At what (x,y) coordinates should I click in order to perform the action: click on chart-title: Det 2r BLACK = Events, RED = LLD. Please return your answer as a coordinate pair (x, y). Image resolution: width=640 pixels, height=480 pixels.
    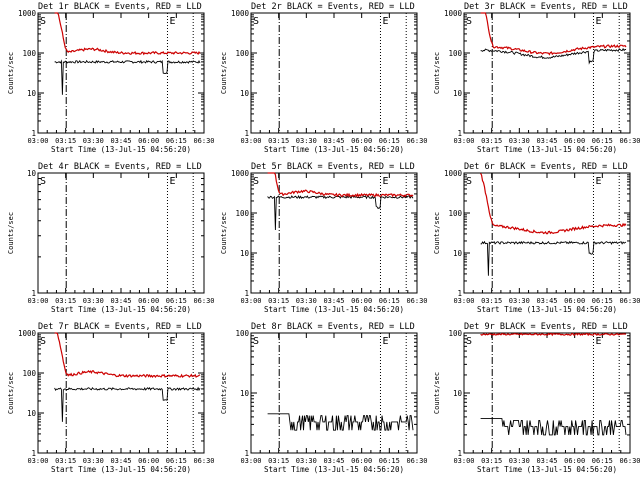
    Looking at the image, I should click on (333, 7).